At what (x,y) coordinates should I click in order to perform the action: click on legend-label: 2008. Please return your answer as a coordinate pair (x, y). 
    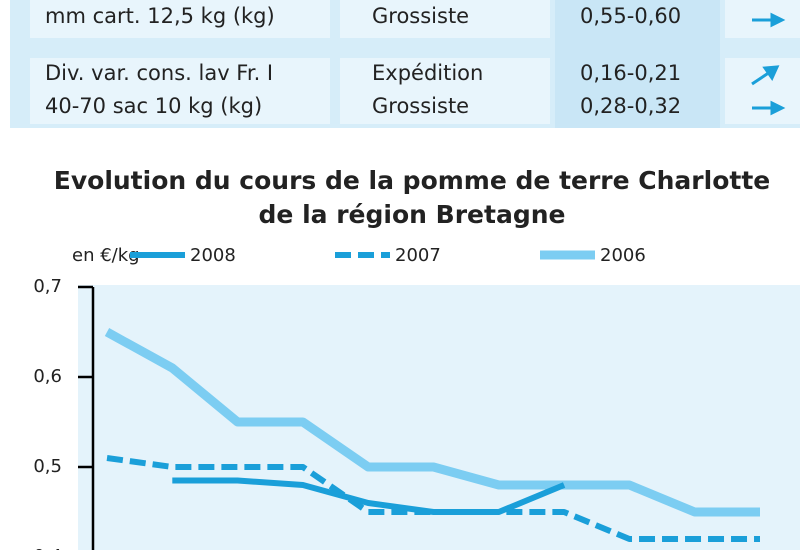
    Looking at the image, I should click on (213, 255).